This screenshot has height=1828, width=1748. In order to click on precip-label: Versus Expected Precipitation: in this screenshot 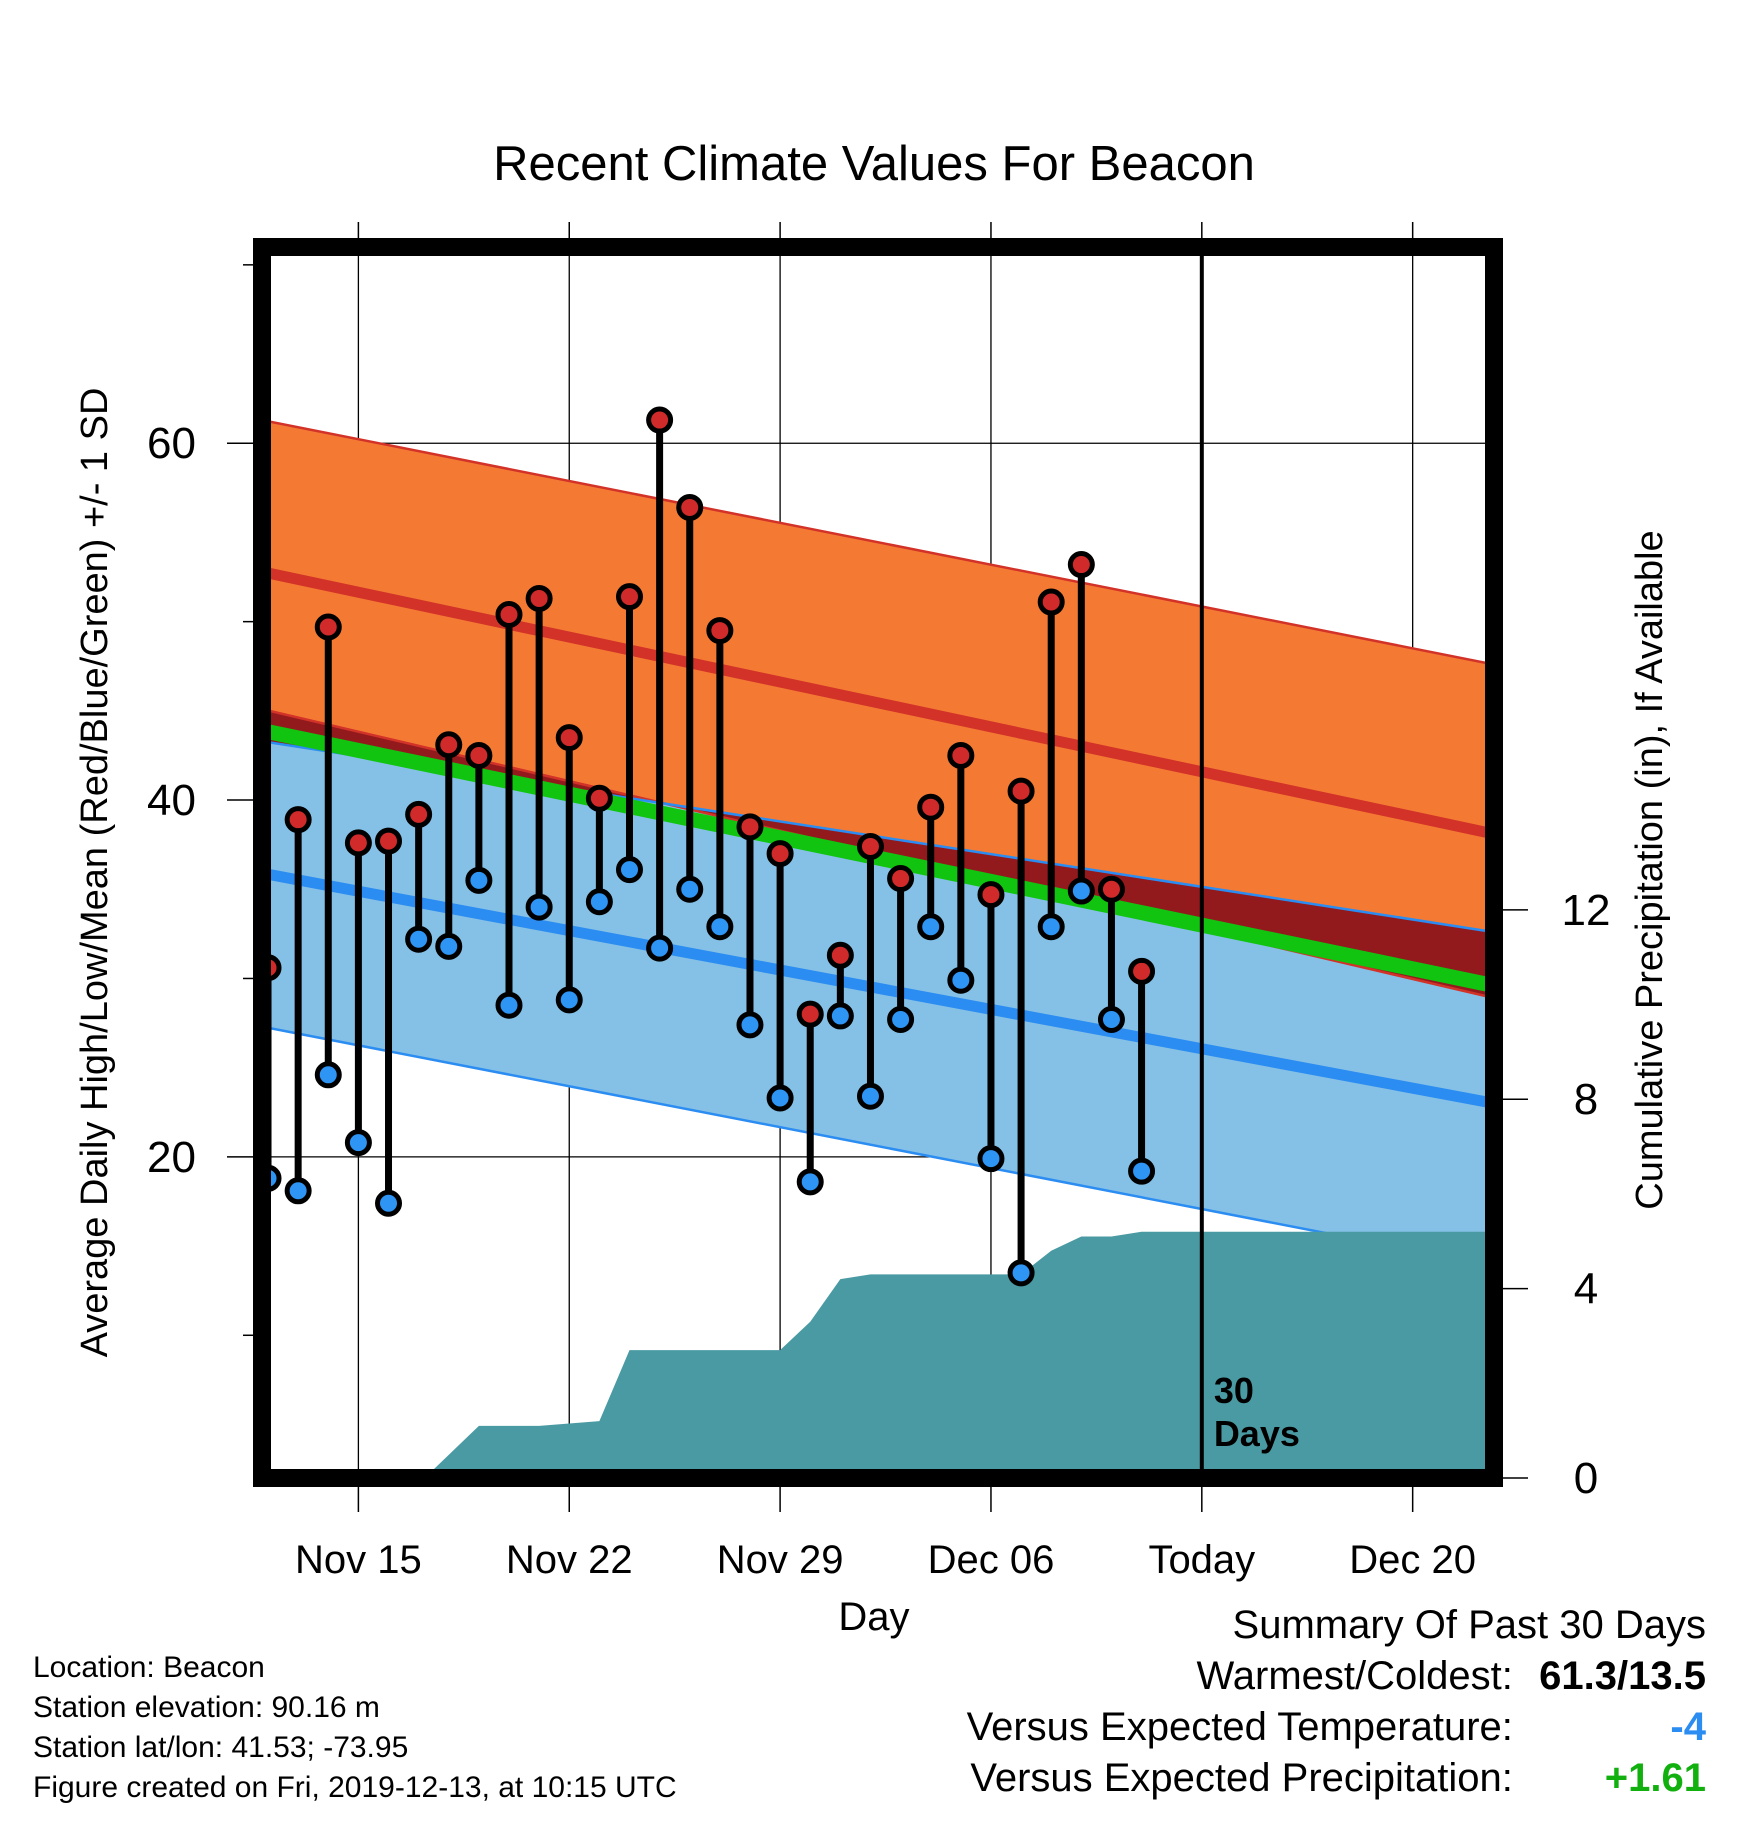, I will do `click(1241, 1778)`.